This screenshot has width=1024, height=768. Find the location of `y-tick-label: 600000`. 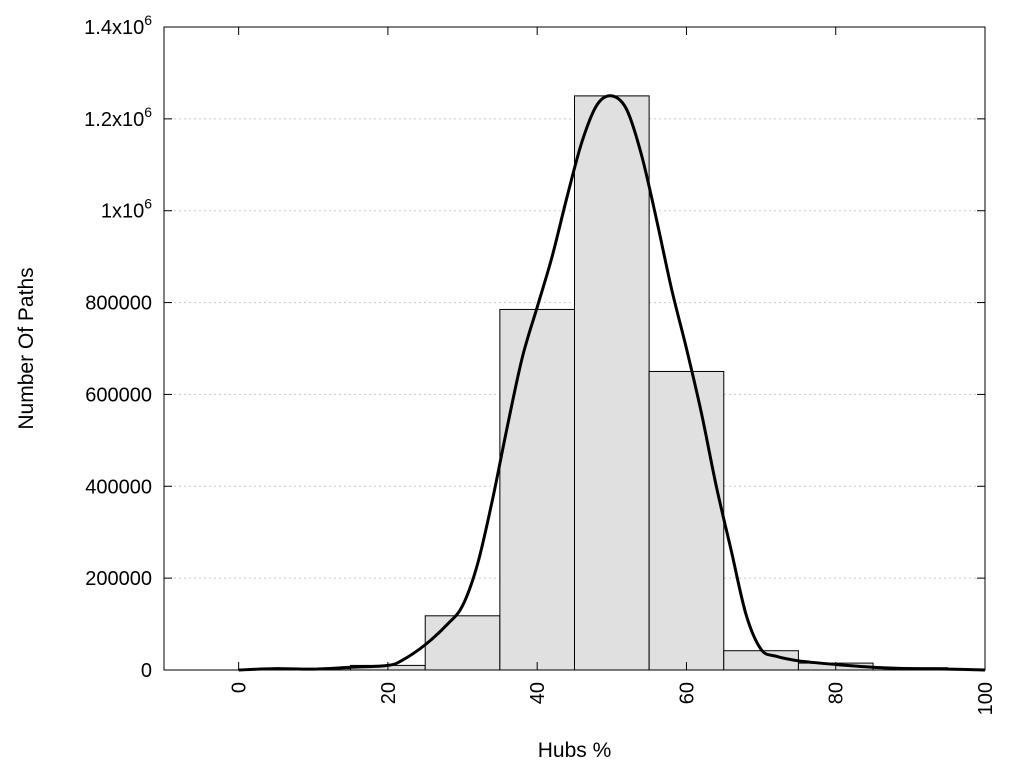

y-tick-label: 600000 is located at coordinates (118, 395).